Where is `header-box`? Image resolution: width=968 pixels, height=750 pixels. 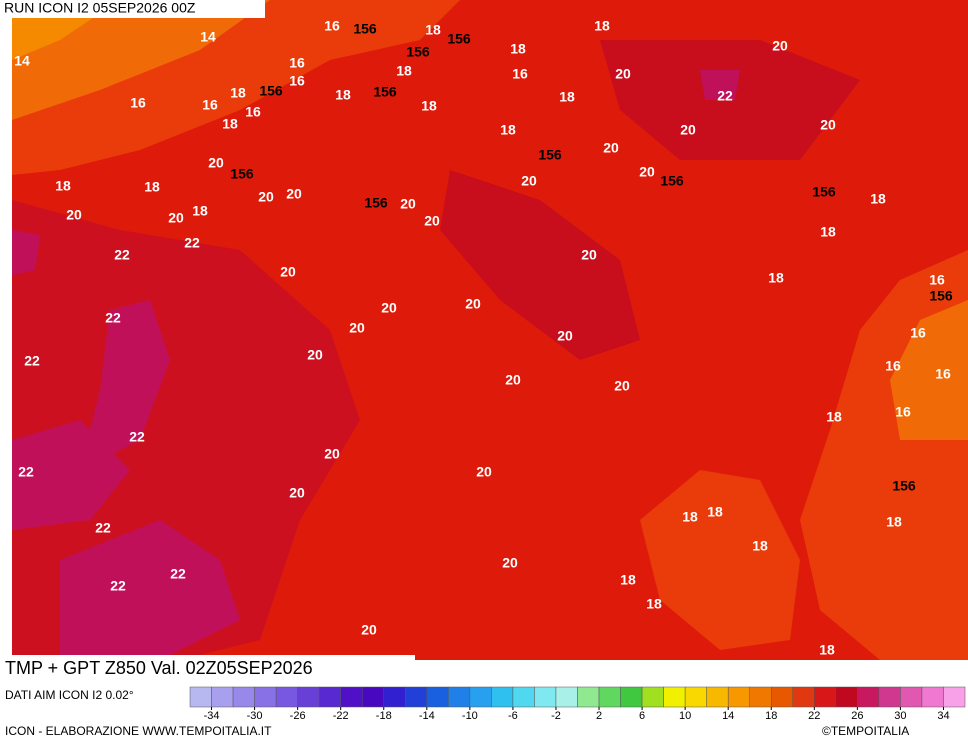
header-box is located at coordinates (132, 9).